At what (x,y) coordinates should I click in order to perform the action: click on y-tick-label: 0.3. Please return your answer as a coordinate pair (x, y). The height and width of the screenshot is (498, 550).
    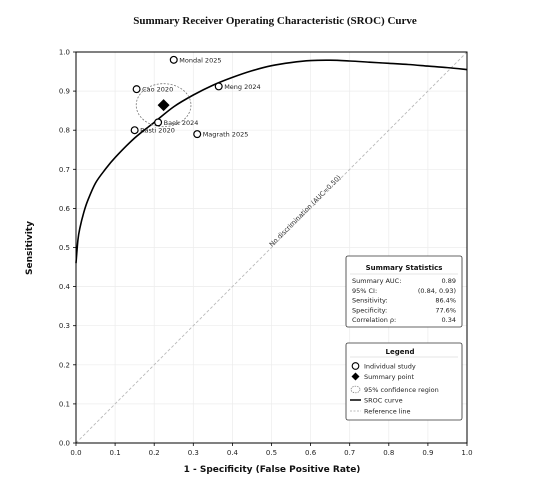
    Looking at the image, I should click on (64, 326).